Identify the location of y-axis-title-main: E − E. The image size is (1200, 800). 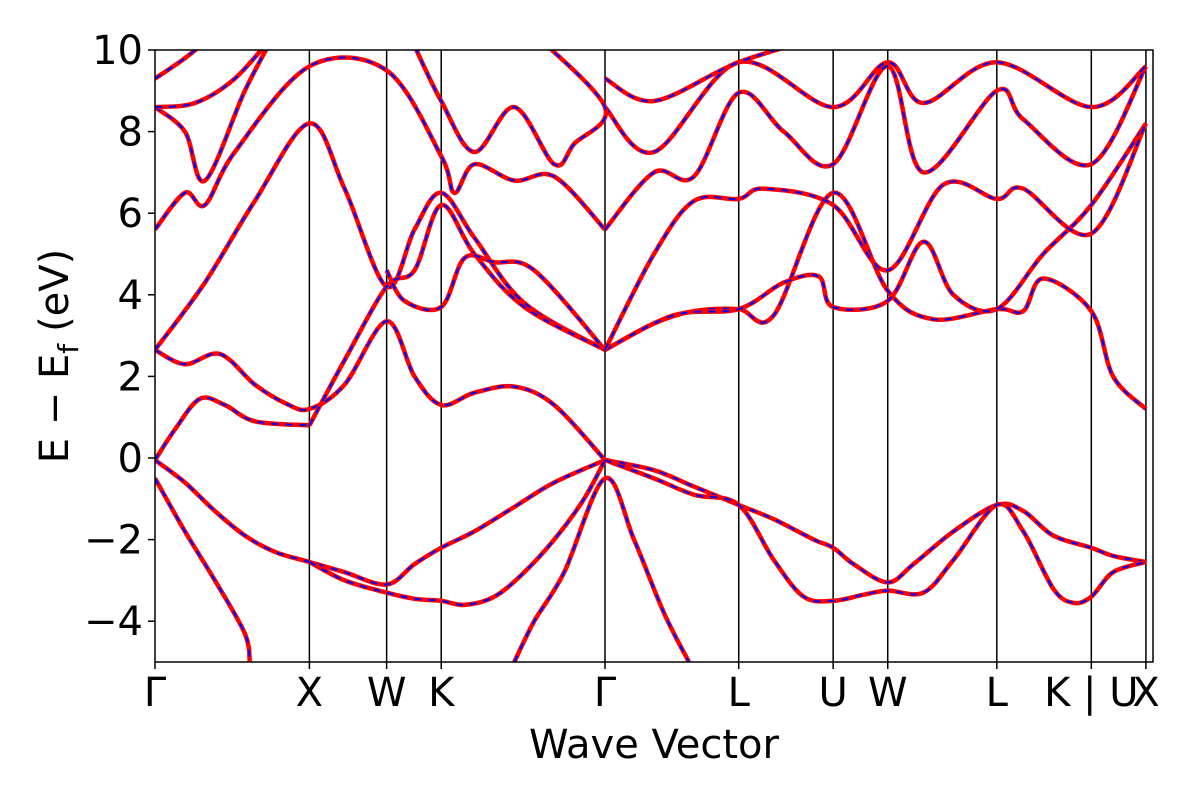
(55, 409).